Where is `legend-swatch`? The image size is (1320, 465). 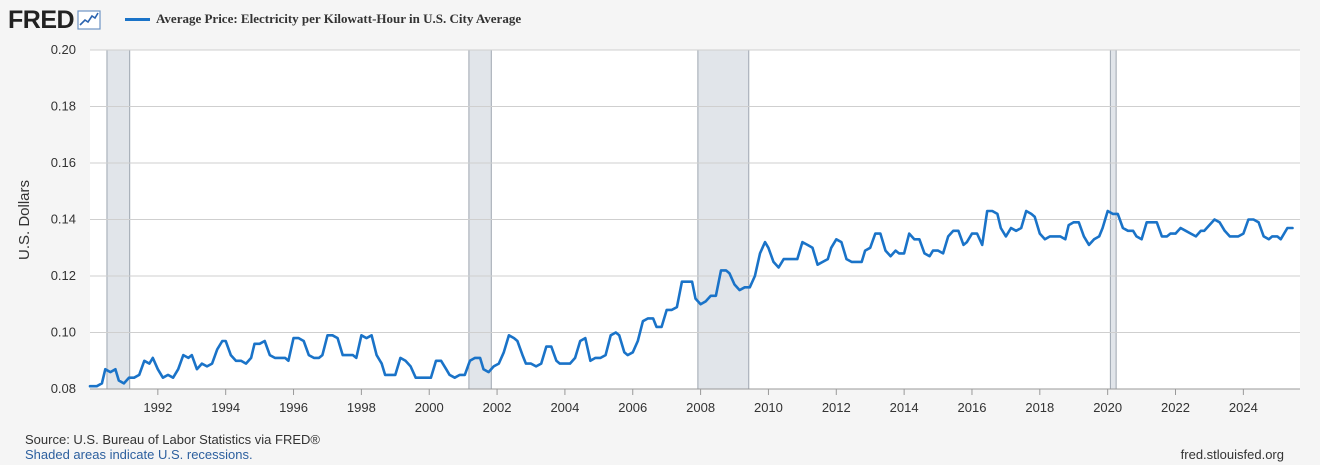
legend-swatch is located at coordinates (137, 19).